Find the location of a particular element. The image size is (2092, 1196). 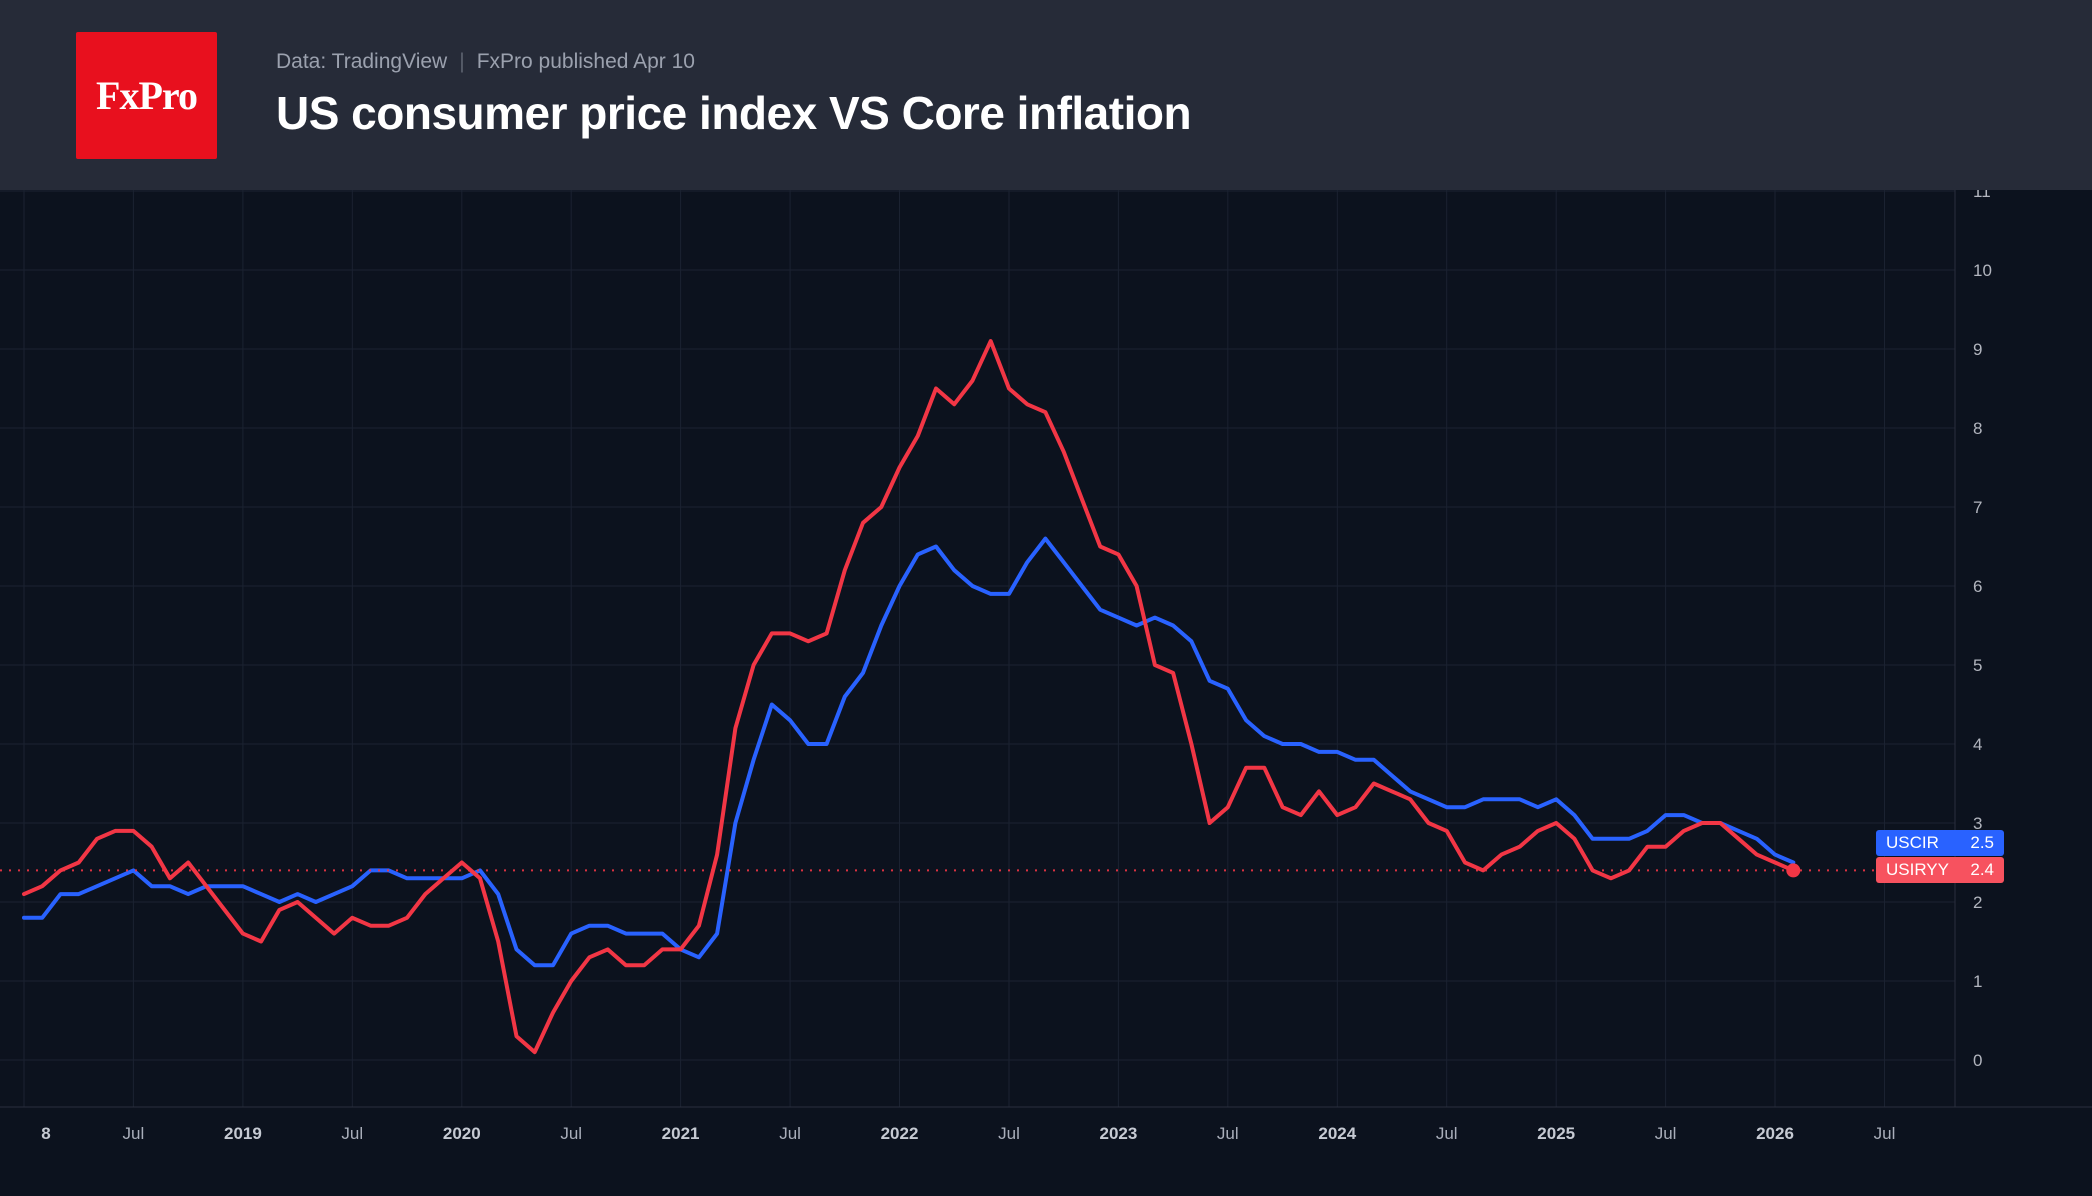

source-line: Data: TradingView | FxPro published Apr 10 is located at coordinates (733, 62).